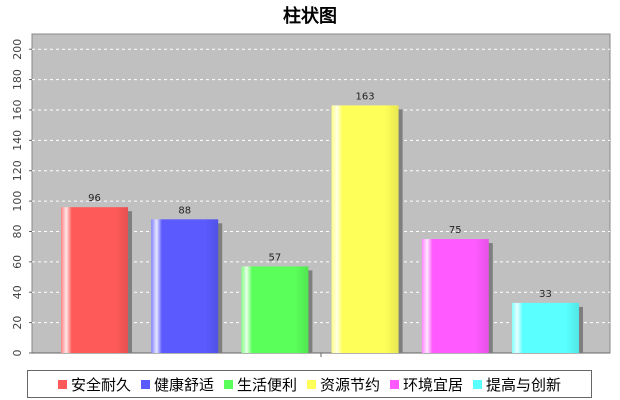  Describe the element at coordinates (17, 262) in the screenshot. I see `y-tick-label: 60` at that location.